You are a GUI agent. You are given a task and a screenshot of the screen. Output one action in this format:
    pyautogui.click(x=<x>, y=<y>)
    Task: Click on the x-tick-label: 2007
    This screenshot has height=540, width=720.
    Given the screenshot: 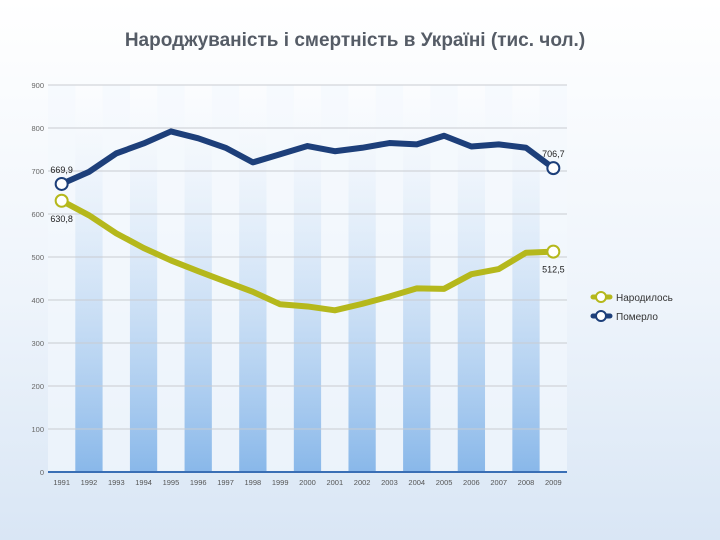 What is the action you would take?
    pyautogui.click(x=498, y=482)
    